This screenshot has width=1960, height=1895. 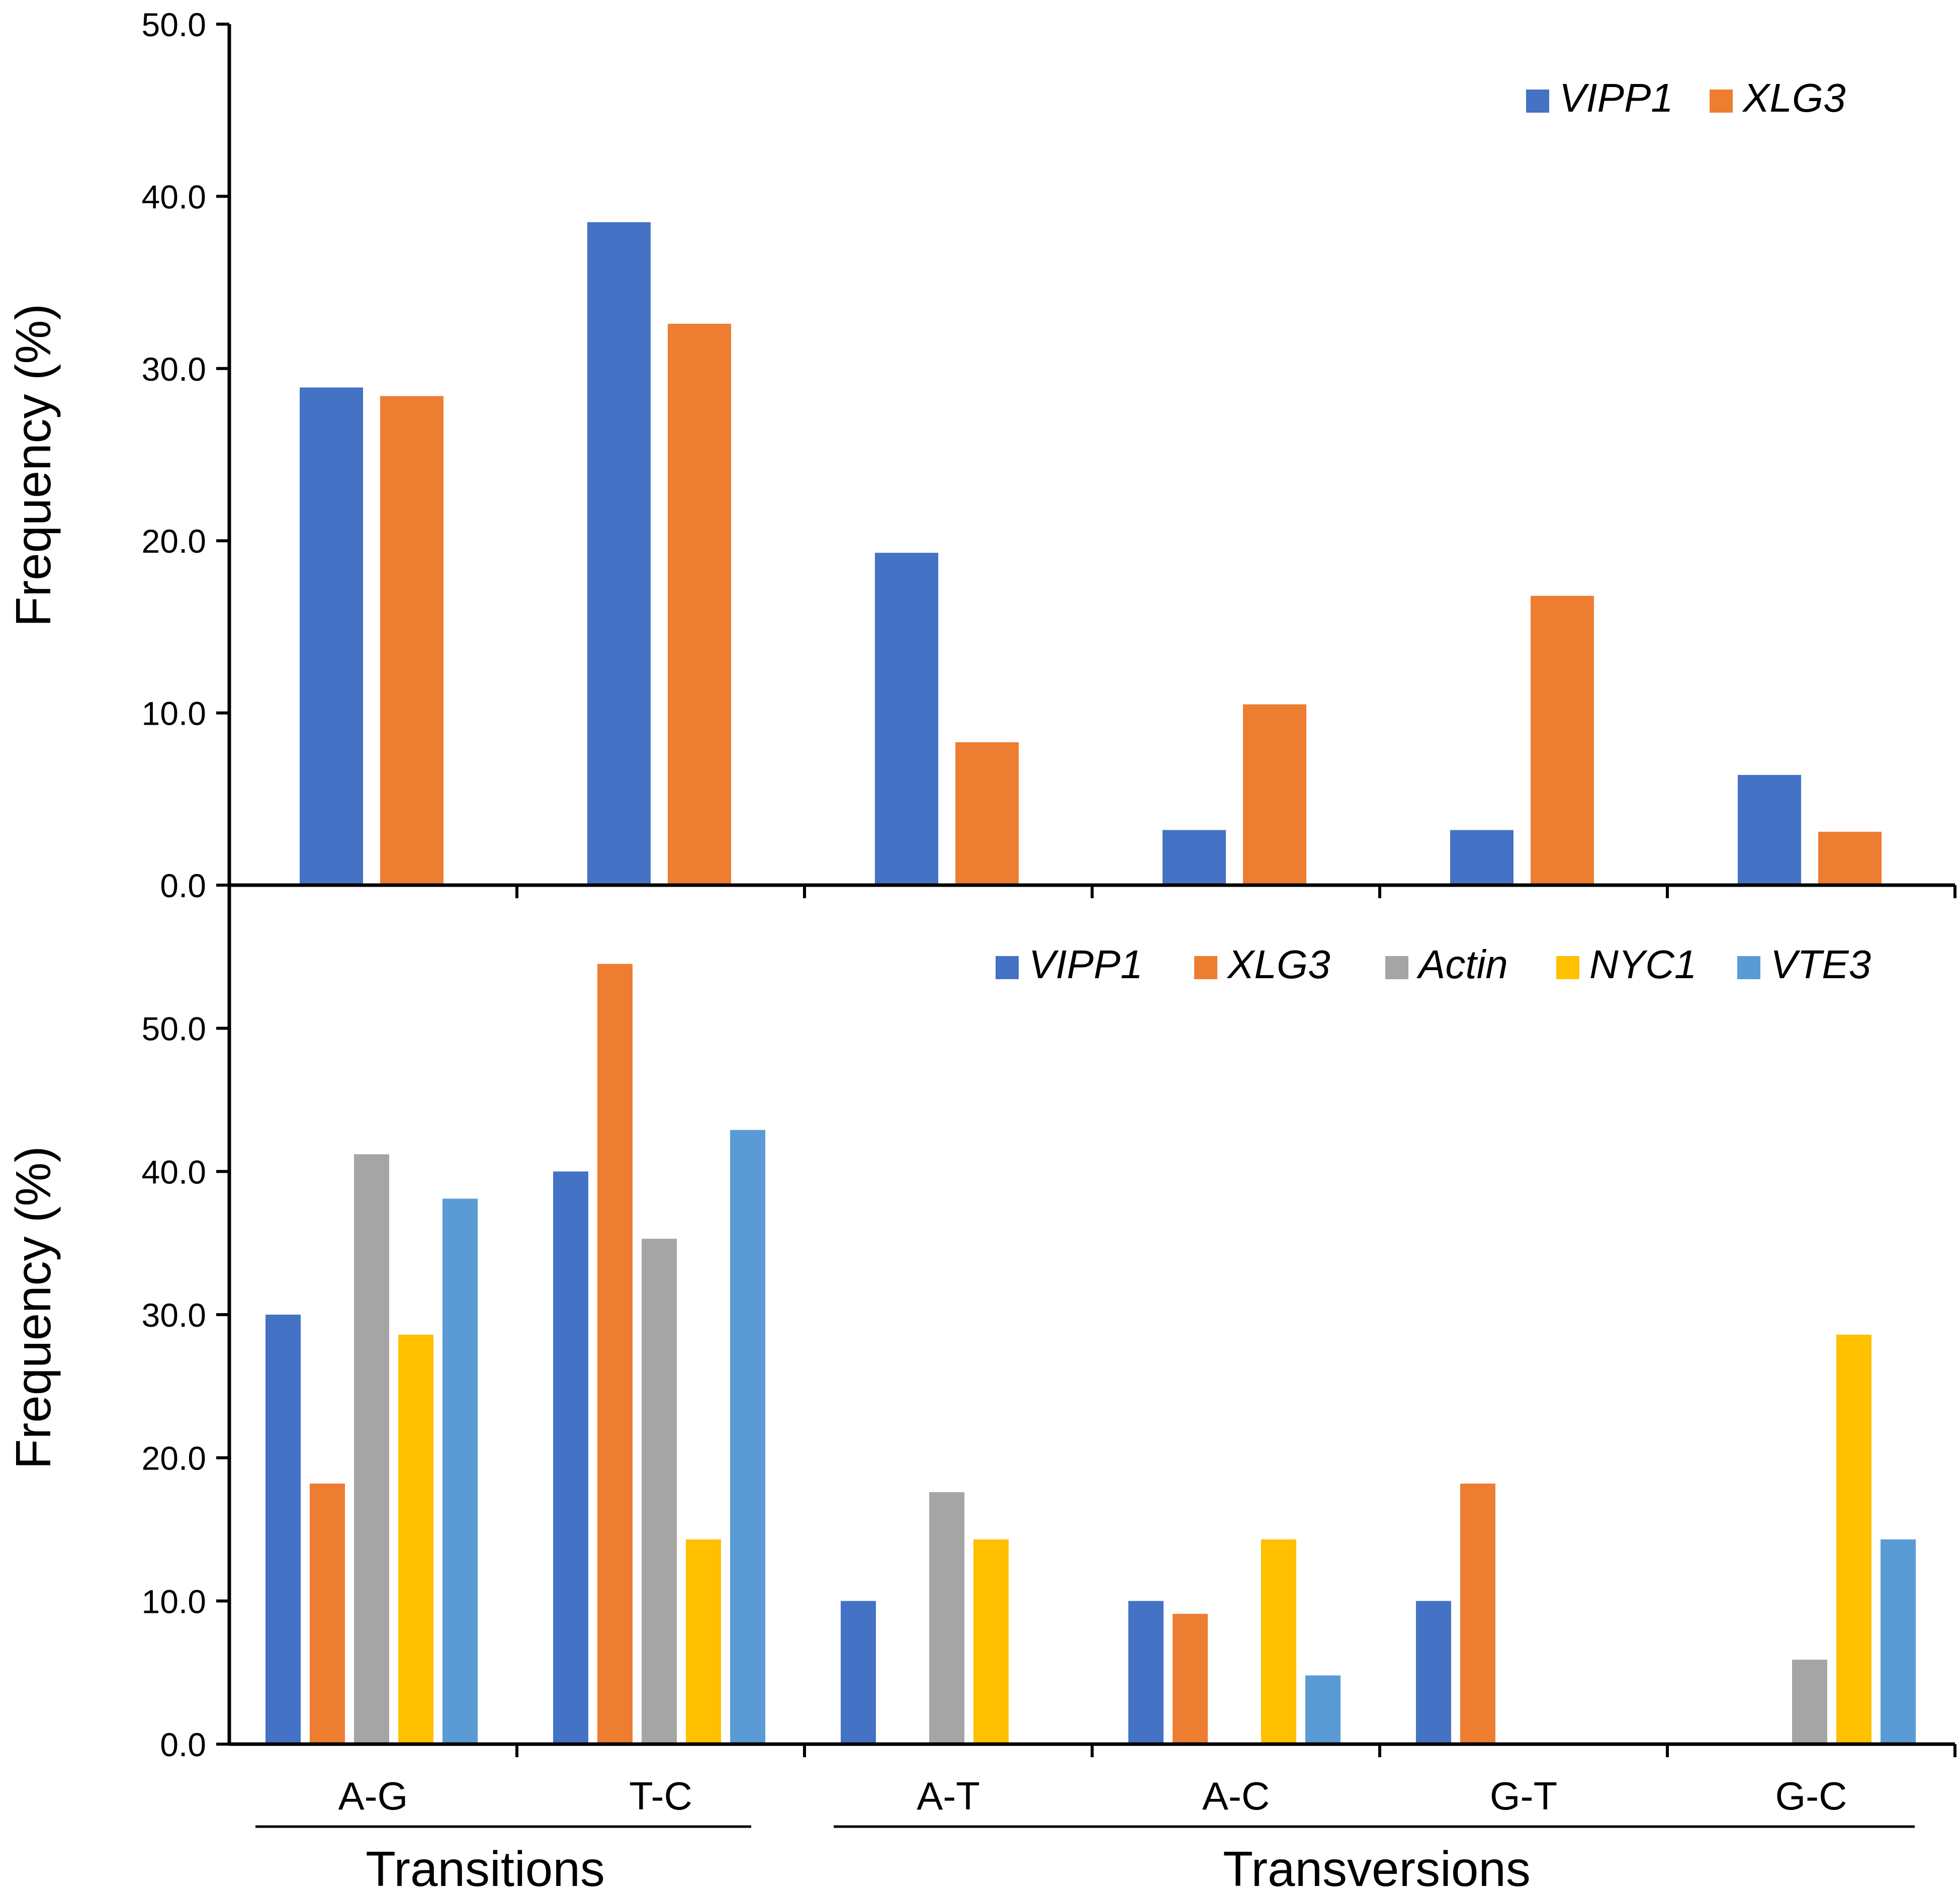 What do you see at coordinates (1274, 794) in the screenshot?
I see `top-bar-xlg3-a-c` at bounding box center [1274, 794].